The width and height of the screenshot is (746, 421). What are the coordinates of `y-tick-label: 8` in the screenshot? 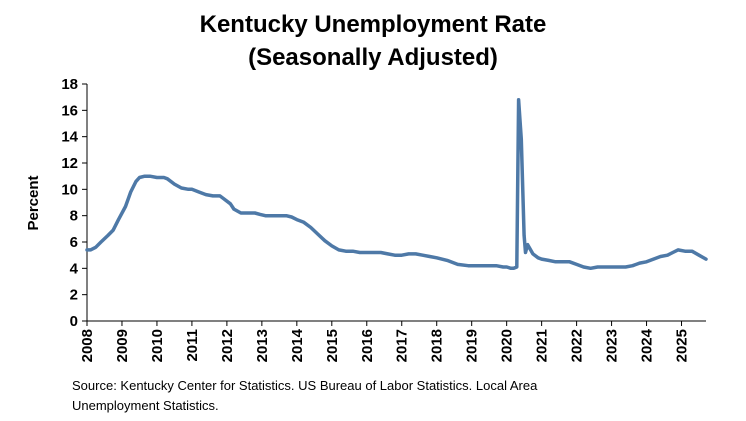 It's located at (74, 216).